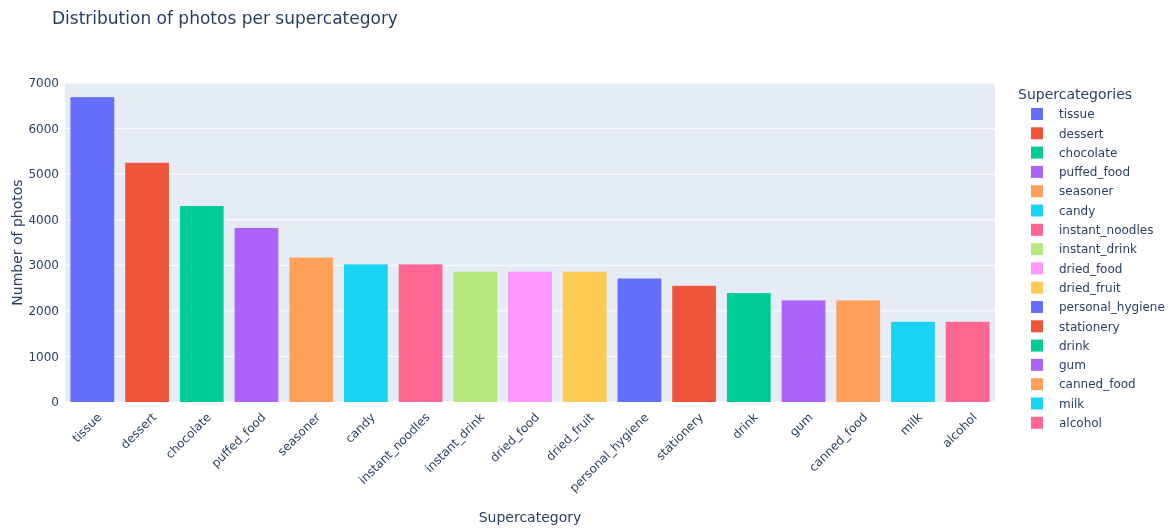  Describe the element at coordinates (1075, 94) in the screenshot. I see `legend-title: Supercategories` at that location.